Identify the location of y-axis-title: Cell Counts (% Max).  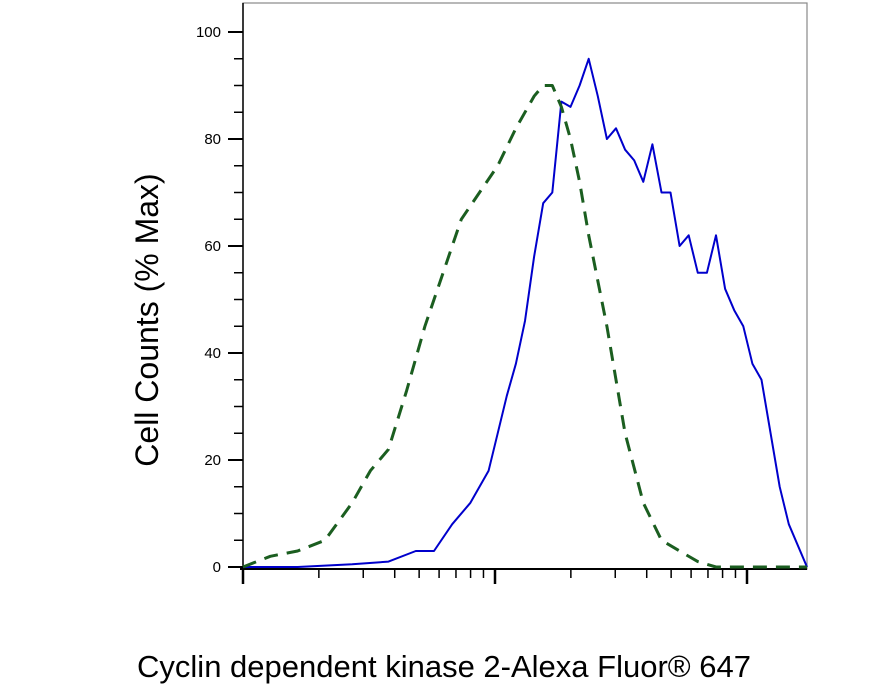
(147, 319).